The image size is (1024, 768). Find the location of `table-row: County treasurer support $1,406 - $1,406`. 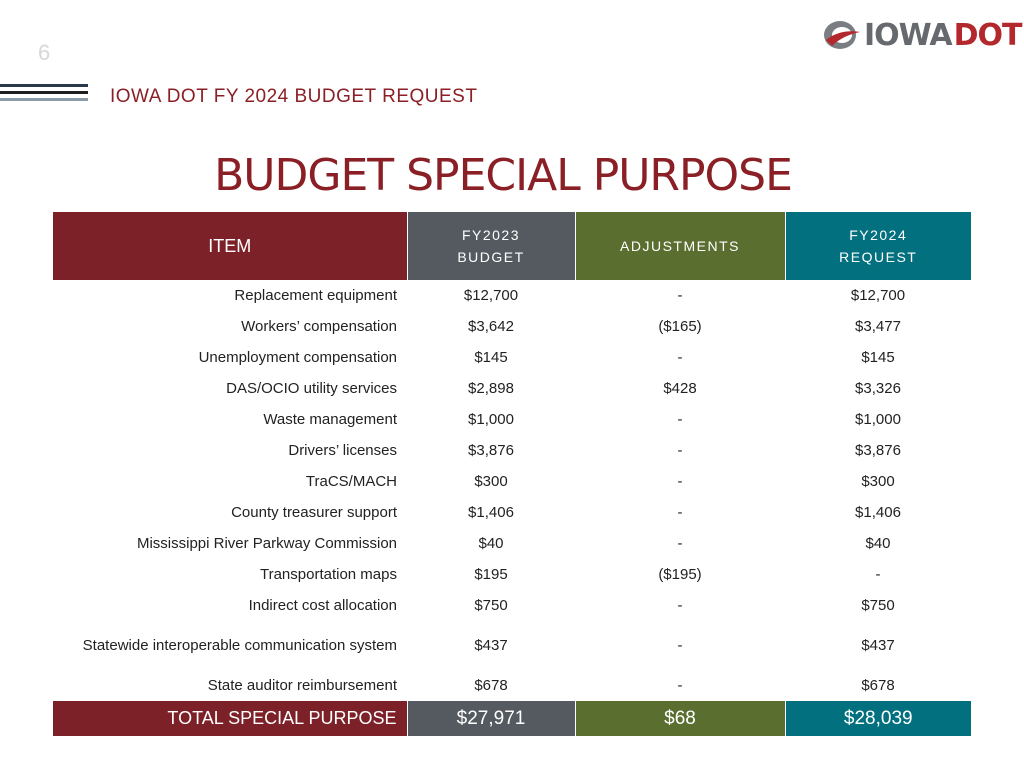

table-row: County treasurer support $1,406 - $1,406 is located at coordinates (512, 512).